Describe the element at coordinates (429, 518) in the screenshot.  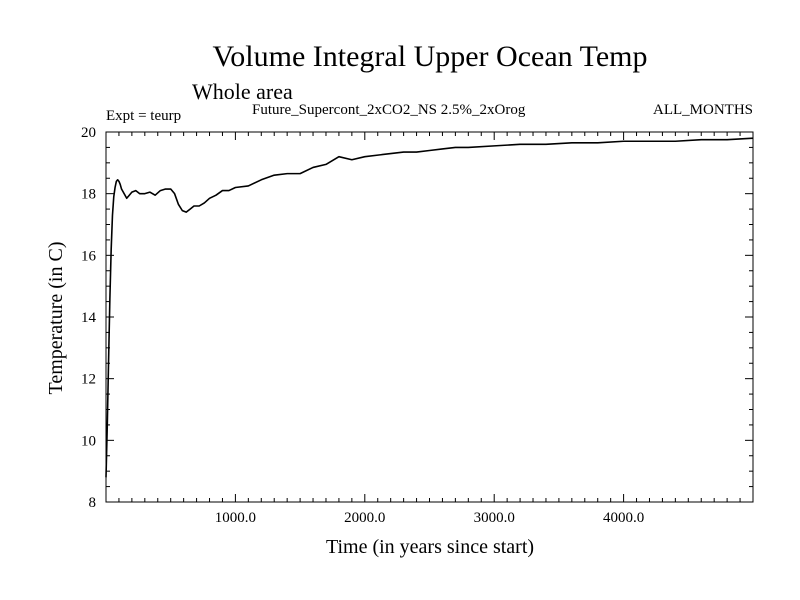
I see `x-axis-tick-labels: 1000.0 2000.0 3000.0 4000.0` at that location.